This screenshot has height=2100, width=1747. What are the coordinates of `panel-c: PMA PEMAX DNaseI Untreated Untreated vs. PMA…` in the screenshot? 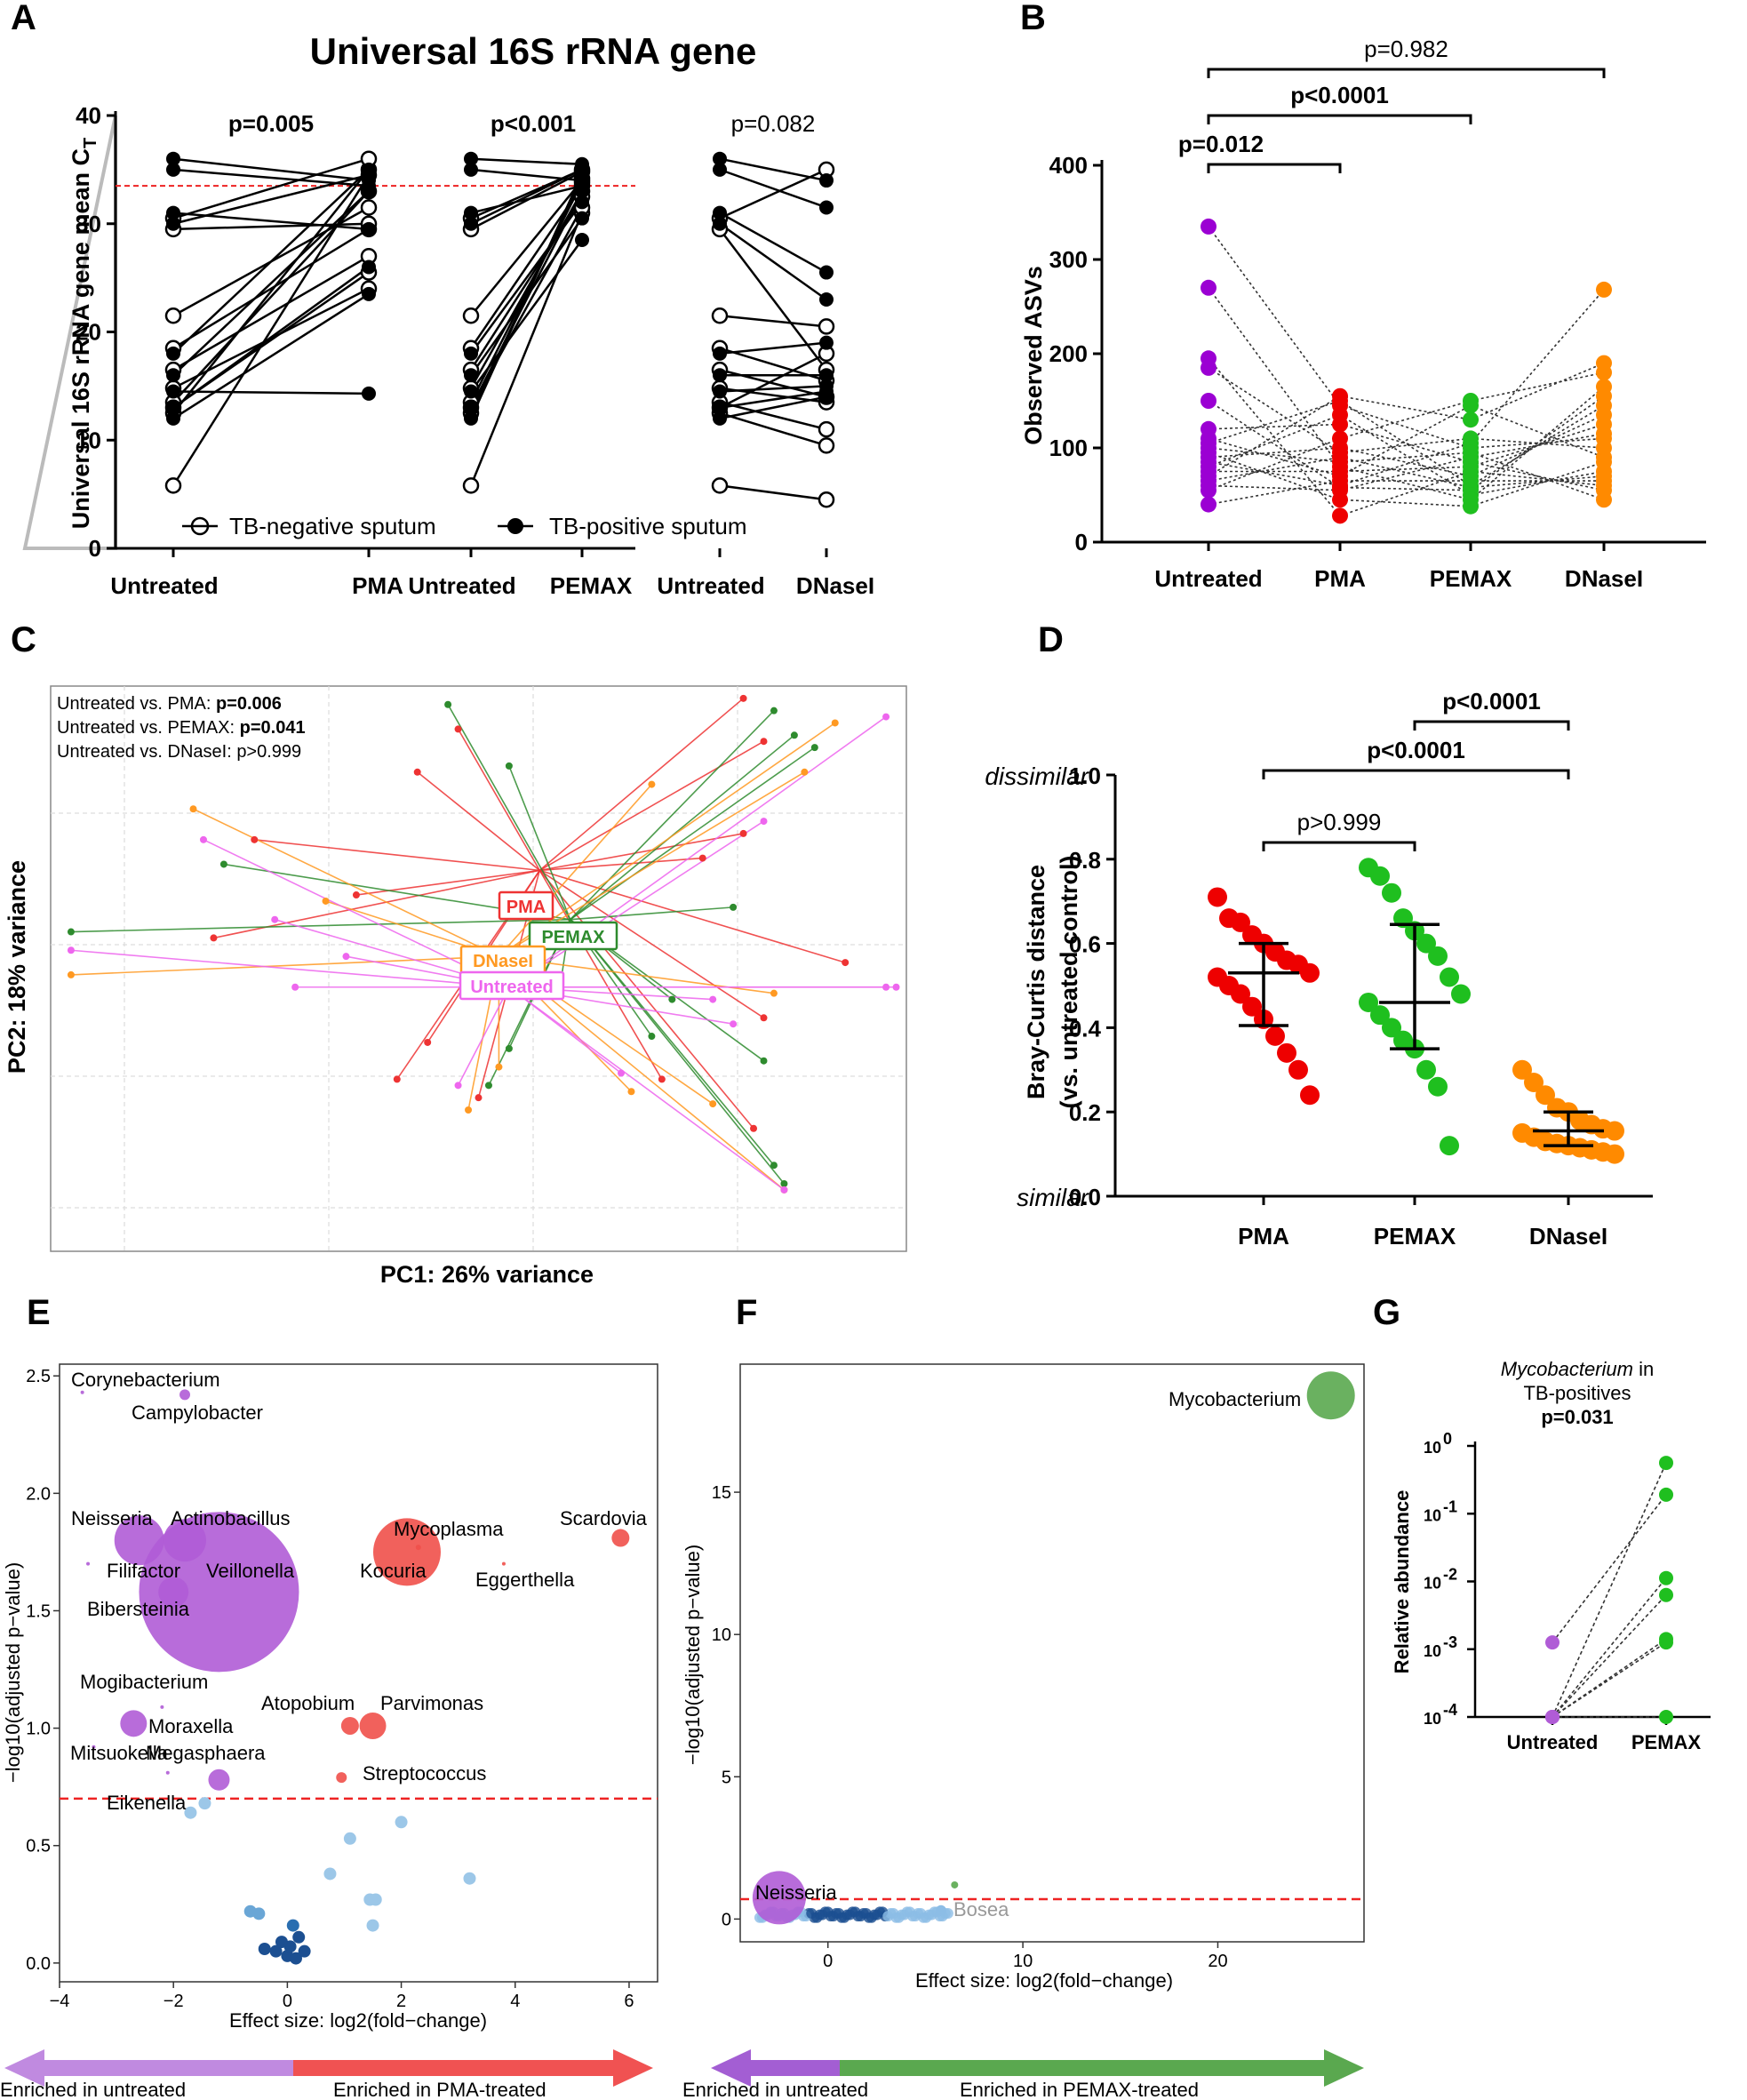 It's located at (456, 986).